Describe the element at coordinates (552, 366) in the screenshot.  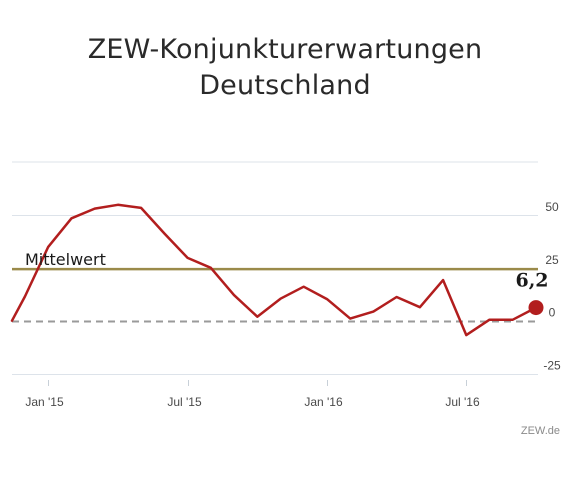
I see `y-tick-label: -25` at that location.